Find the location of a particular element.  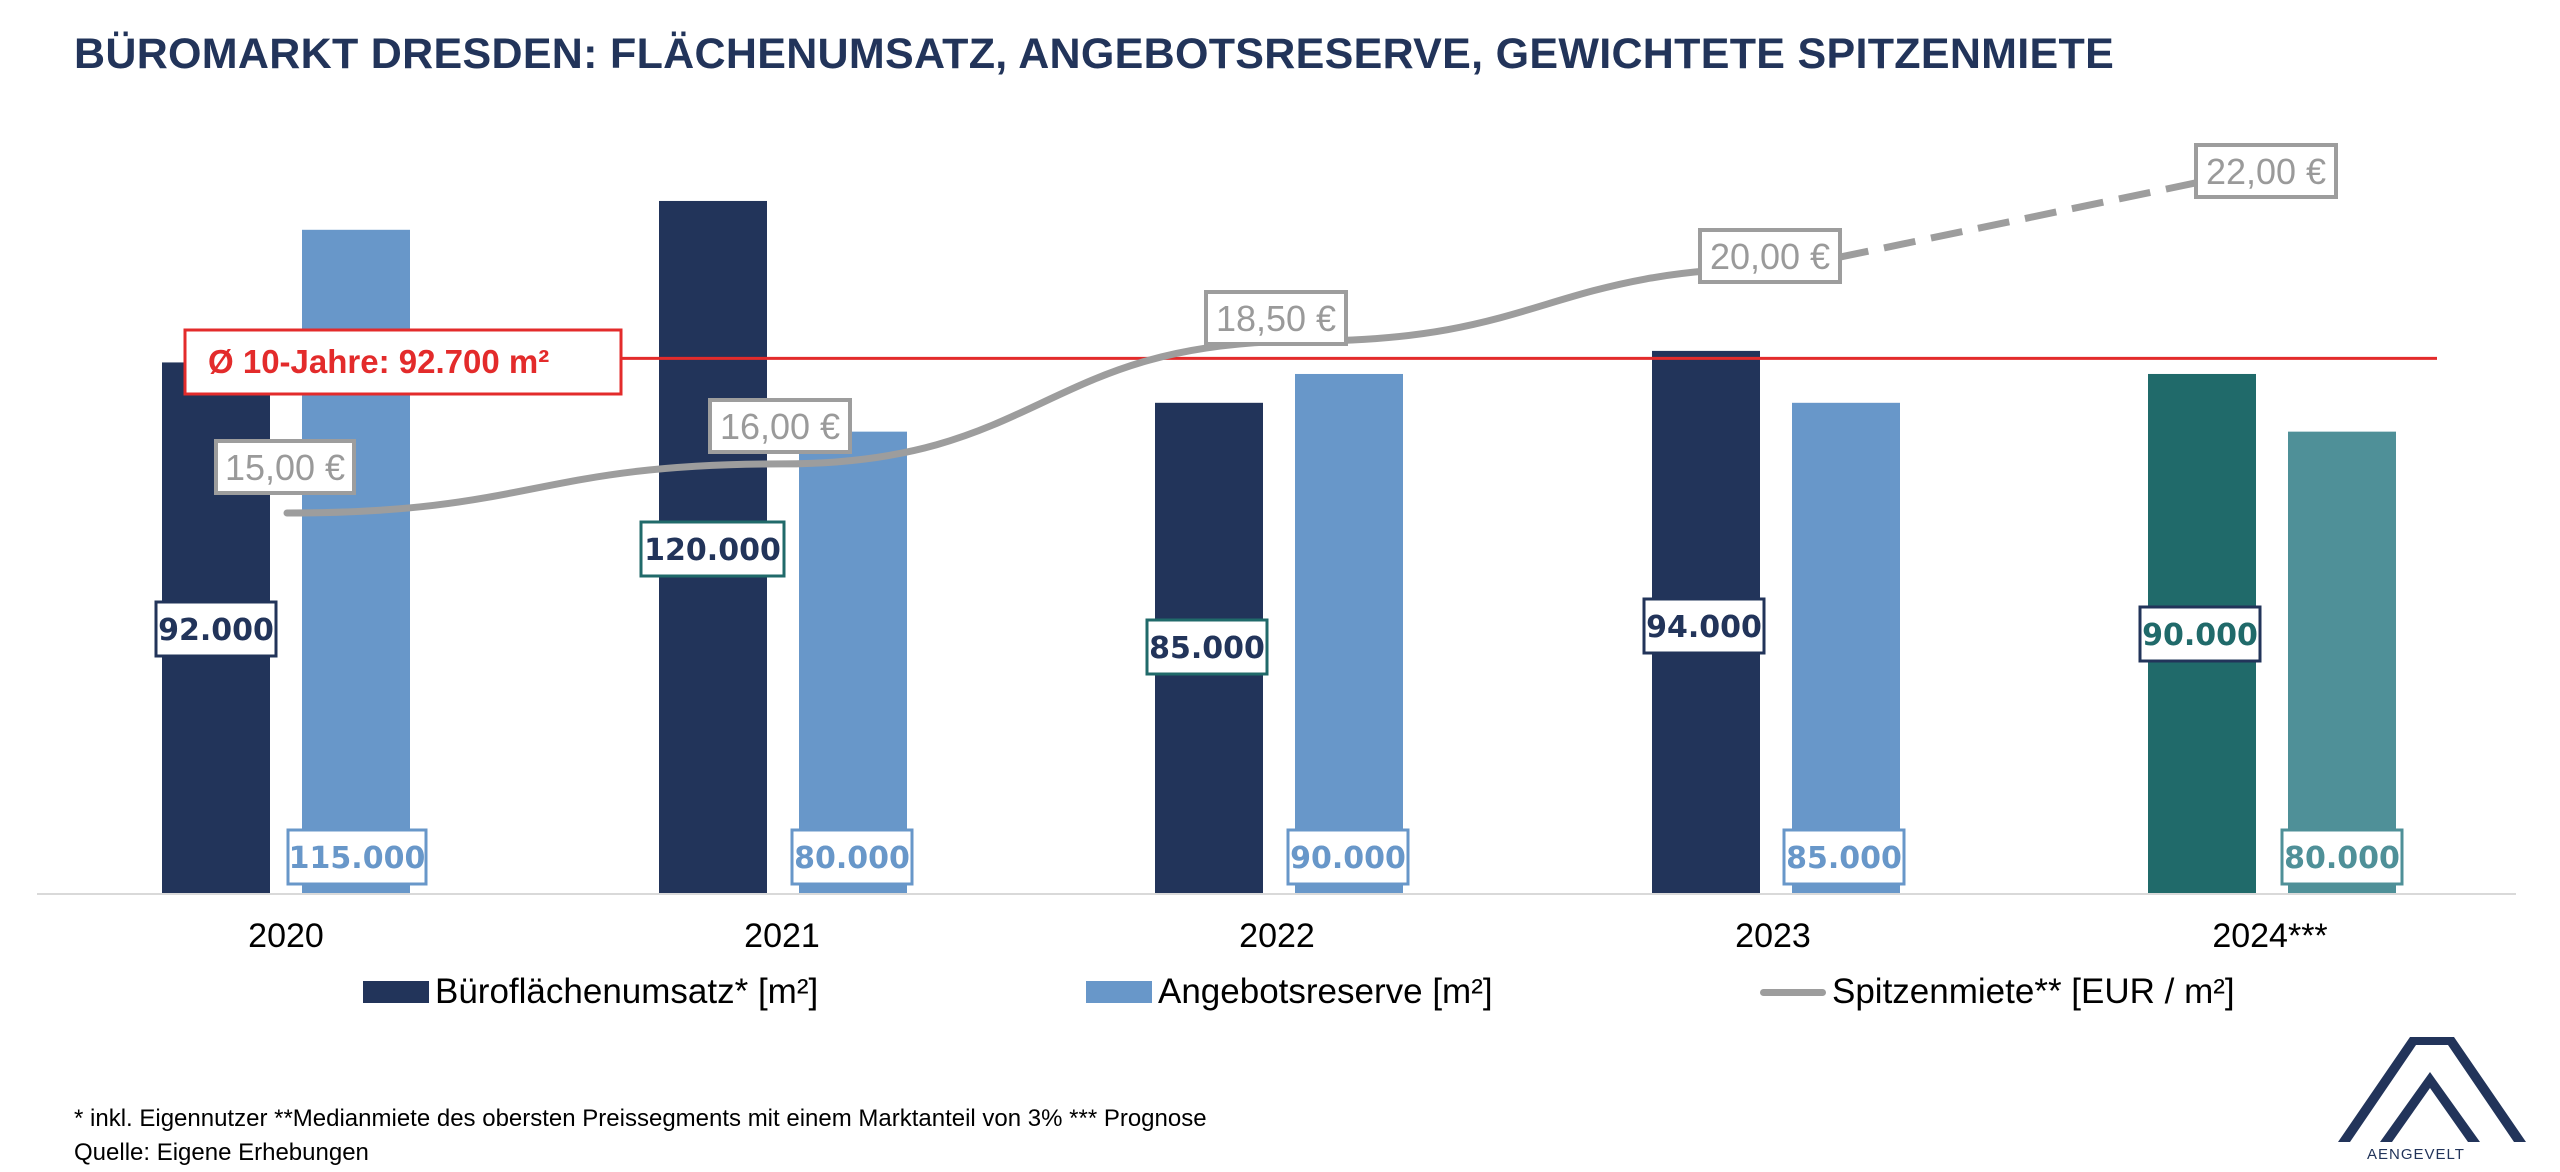

bar-label-bueroflaechenumsatz: 90.000 is located at coordinates (2200, 635).